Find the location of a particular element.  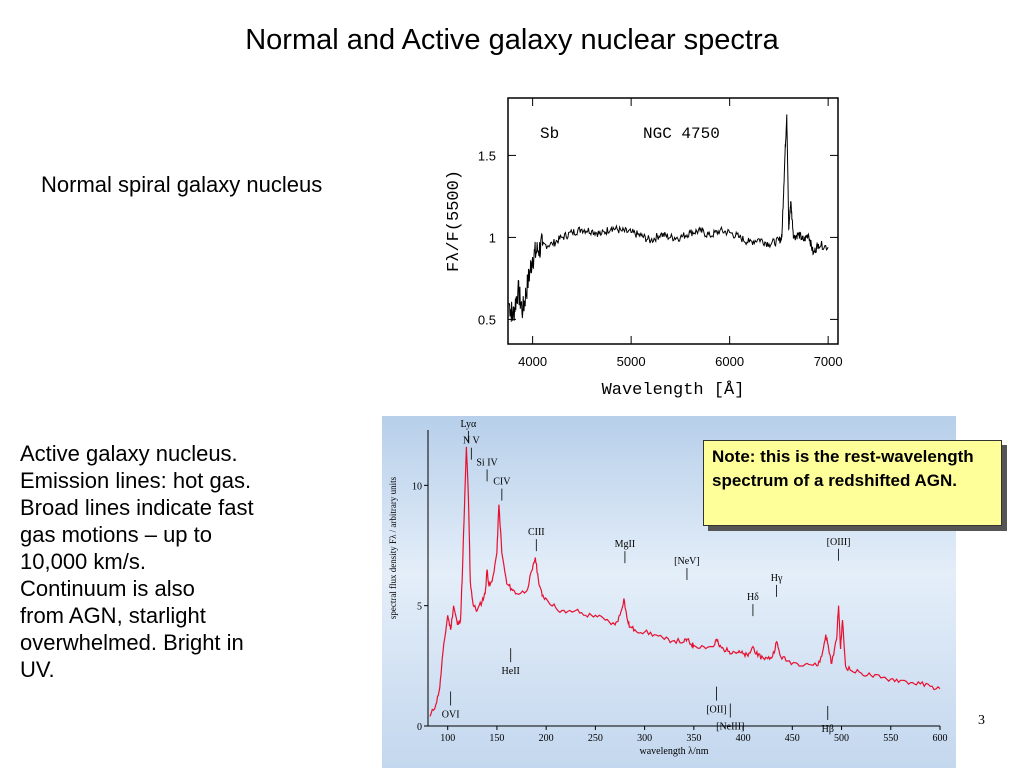

emission-line-label: MgII is located at coordinates (625, 544).